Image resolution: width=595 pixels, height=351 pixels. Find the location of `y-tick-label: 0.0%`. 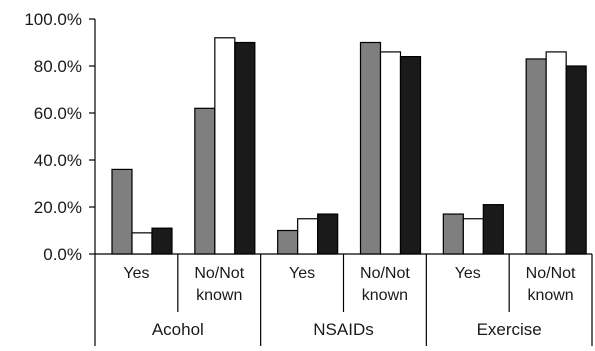

y-tick-label: 0.0% is located at coordinates (62, 254).